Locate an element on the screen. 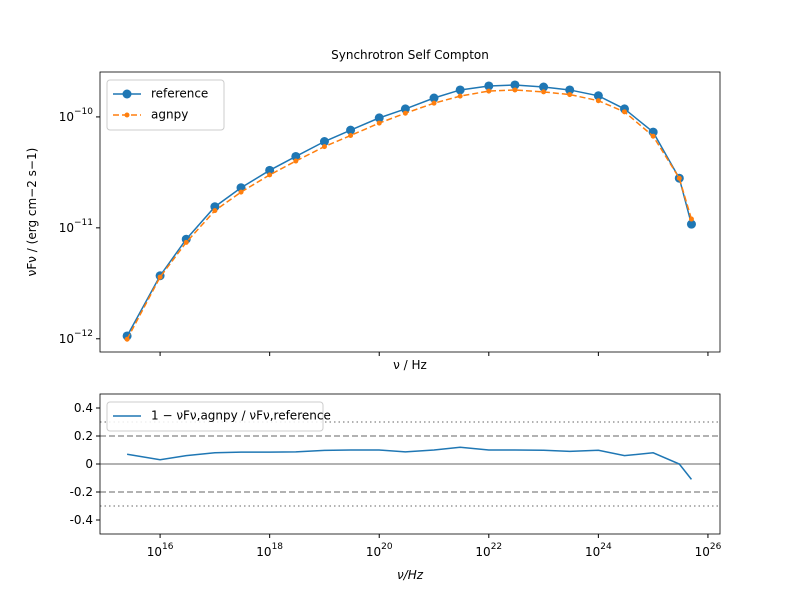 This screenshot has width=800, height=600. y-axis-label: νFν / (erg cm−2 s−1) is located at coordinates (32, 212).